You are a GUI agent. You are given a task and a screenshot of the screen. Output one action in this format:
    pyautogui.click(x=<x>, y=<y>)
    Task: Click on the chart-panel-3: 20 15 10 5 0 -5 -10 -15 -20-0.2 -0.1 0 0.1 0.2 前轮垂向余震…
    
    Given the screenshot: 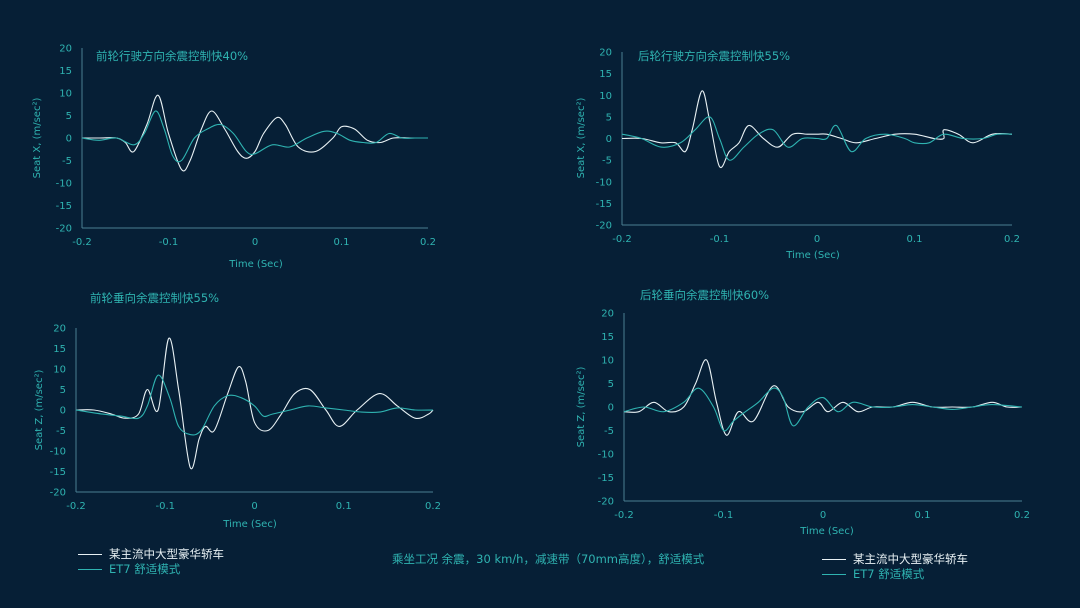 What is the action you would take?
    pyautogui.click(x=237, y=410)
    